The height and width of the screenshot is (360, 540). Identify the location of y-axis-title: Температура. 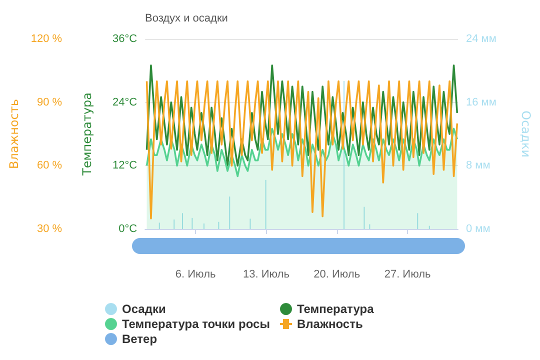
(87, 134).